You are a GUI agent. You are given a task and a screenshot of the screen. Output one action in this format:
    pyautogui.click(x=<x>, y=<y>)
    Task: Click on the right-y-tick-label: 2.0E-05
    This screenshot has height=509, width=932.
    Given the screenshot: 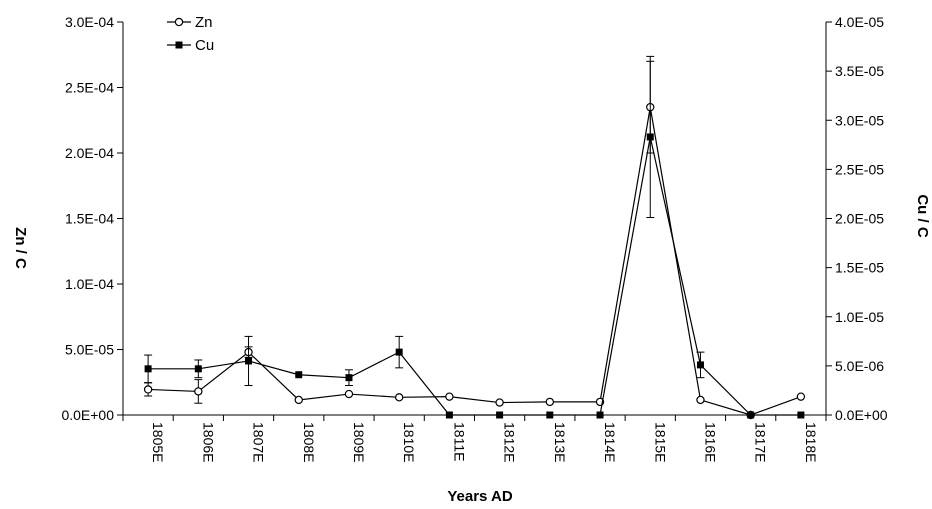 What is the action you would take?
    pyautogui.click(x=859, y=219)
    